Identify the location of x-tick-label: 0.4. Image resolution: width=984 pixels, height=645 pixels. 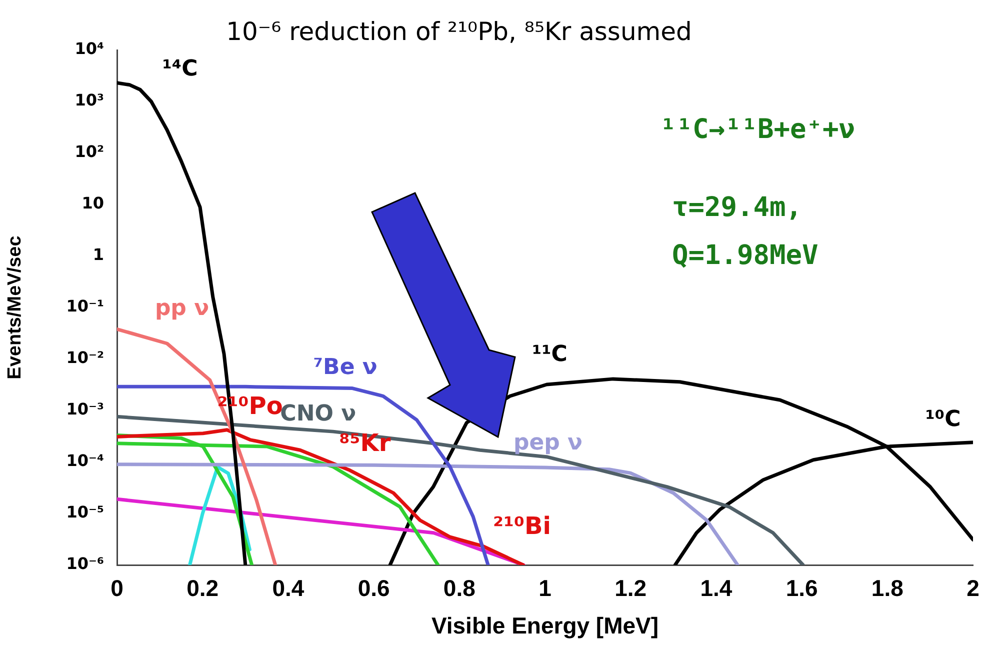
(288, 588).